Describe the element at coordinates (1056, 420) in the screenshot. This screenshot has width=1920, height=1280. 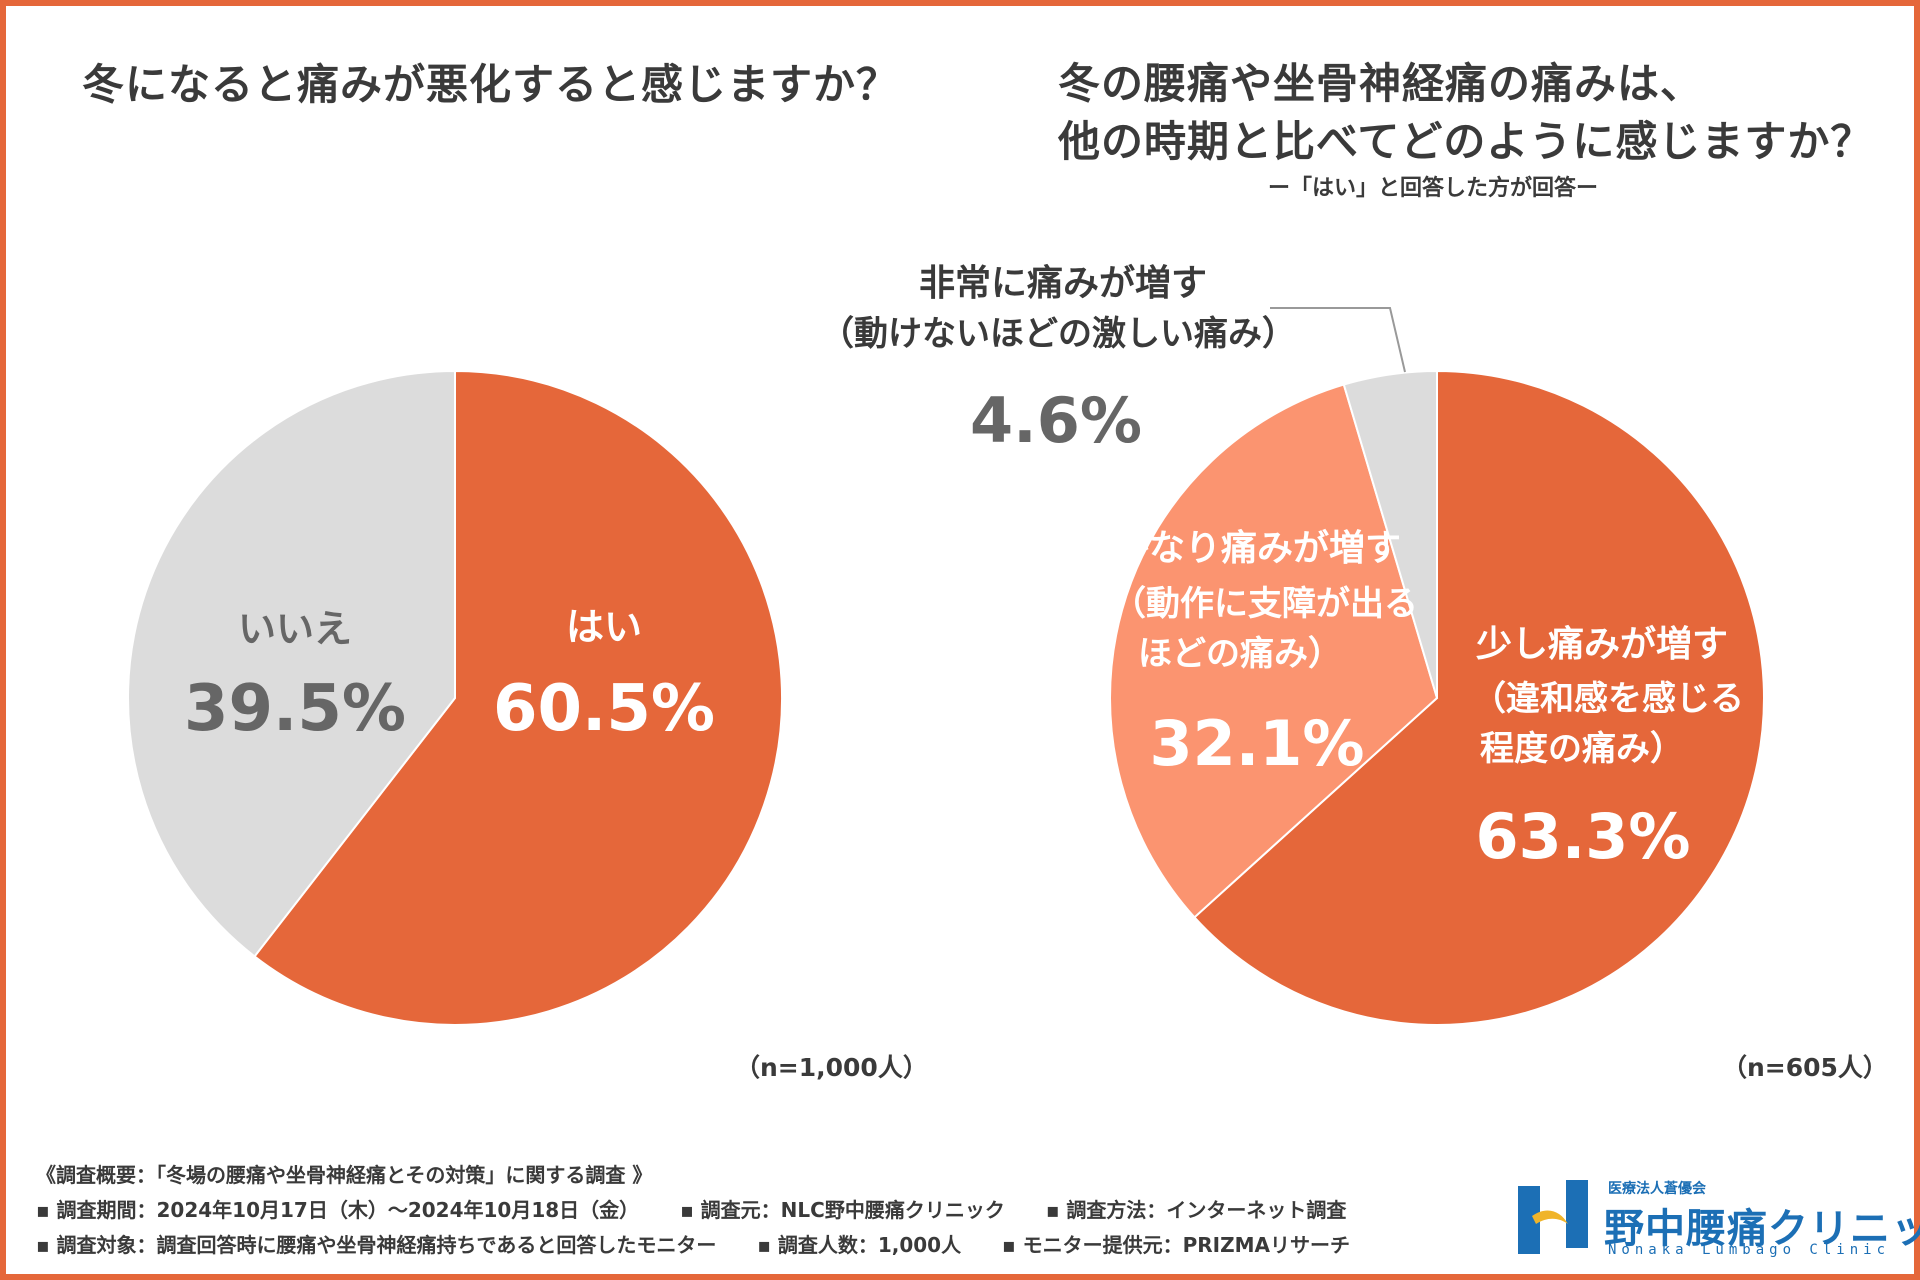
I see `hijou-value: 4.6%` at that location.